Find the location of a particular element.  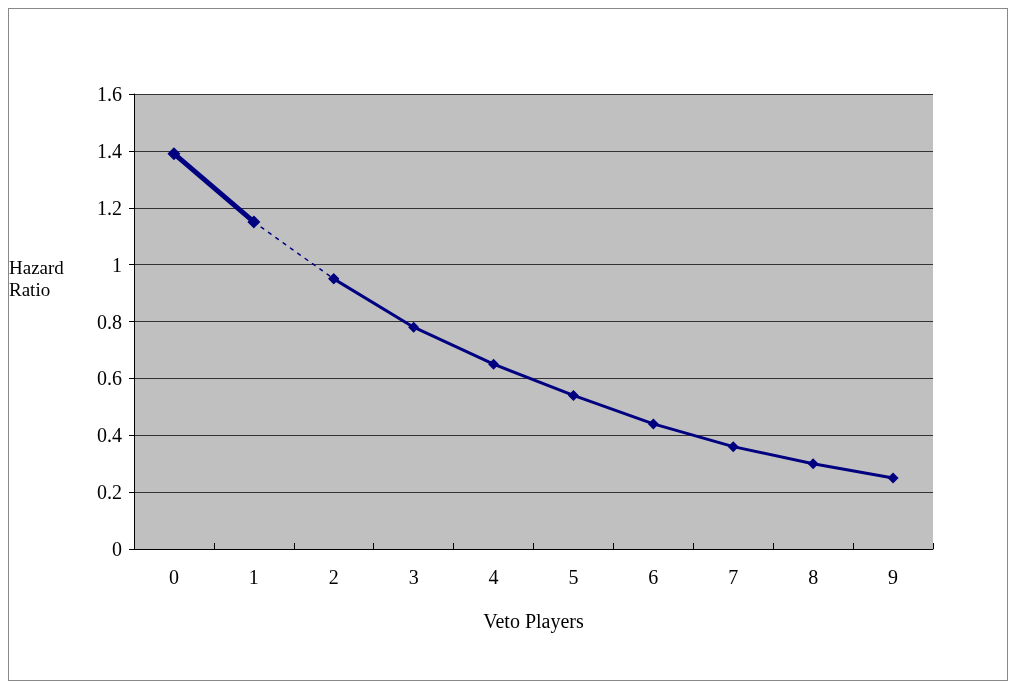

x-tick-label: 7 is located at coordinates (733, 577).